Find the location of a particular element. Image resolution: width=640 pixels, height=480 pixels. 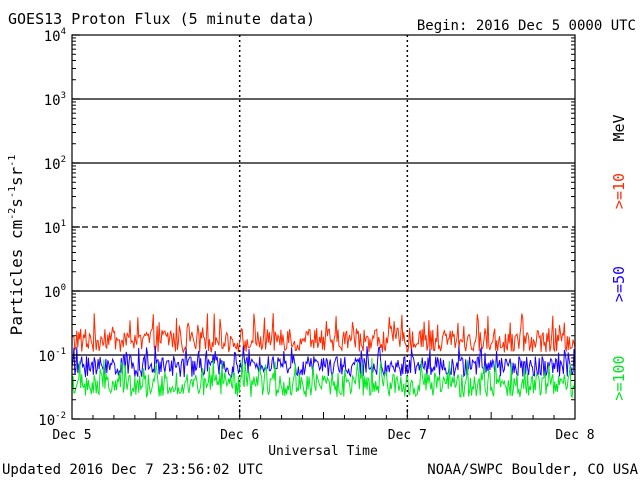

y-tick-label: 10⁰ is located at coordinates (55, 292).